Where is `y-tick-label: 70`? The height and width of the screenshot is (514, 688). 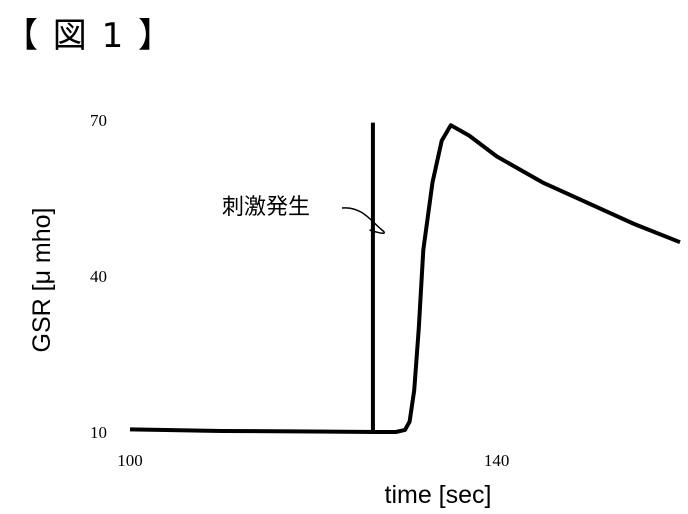 y-tick-label: 70 is located at coordinates (98, 120).